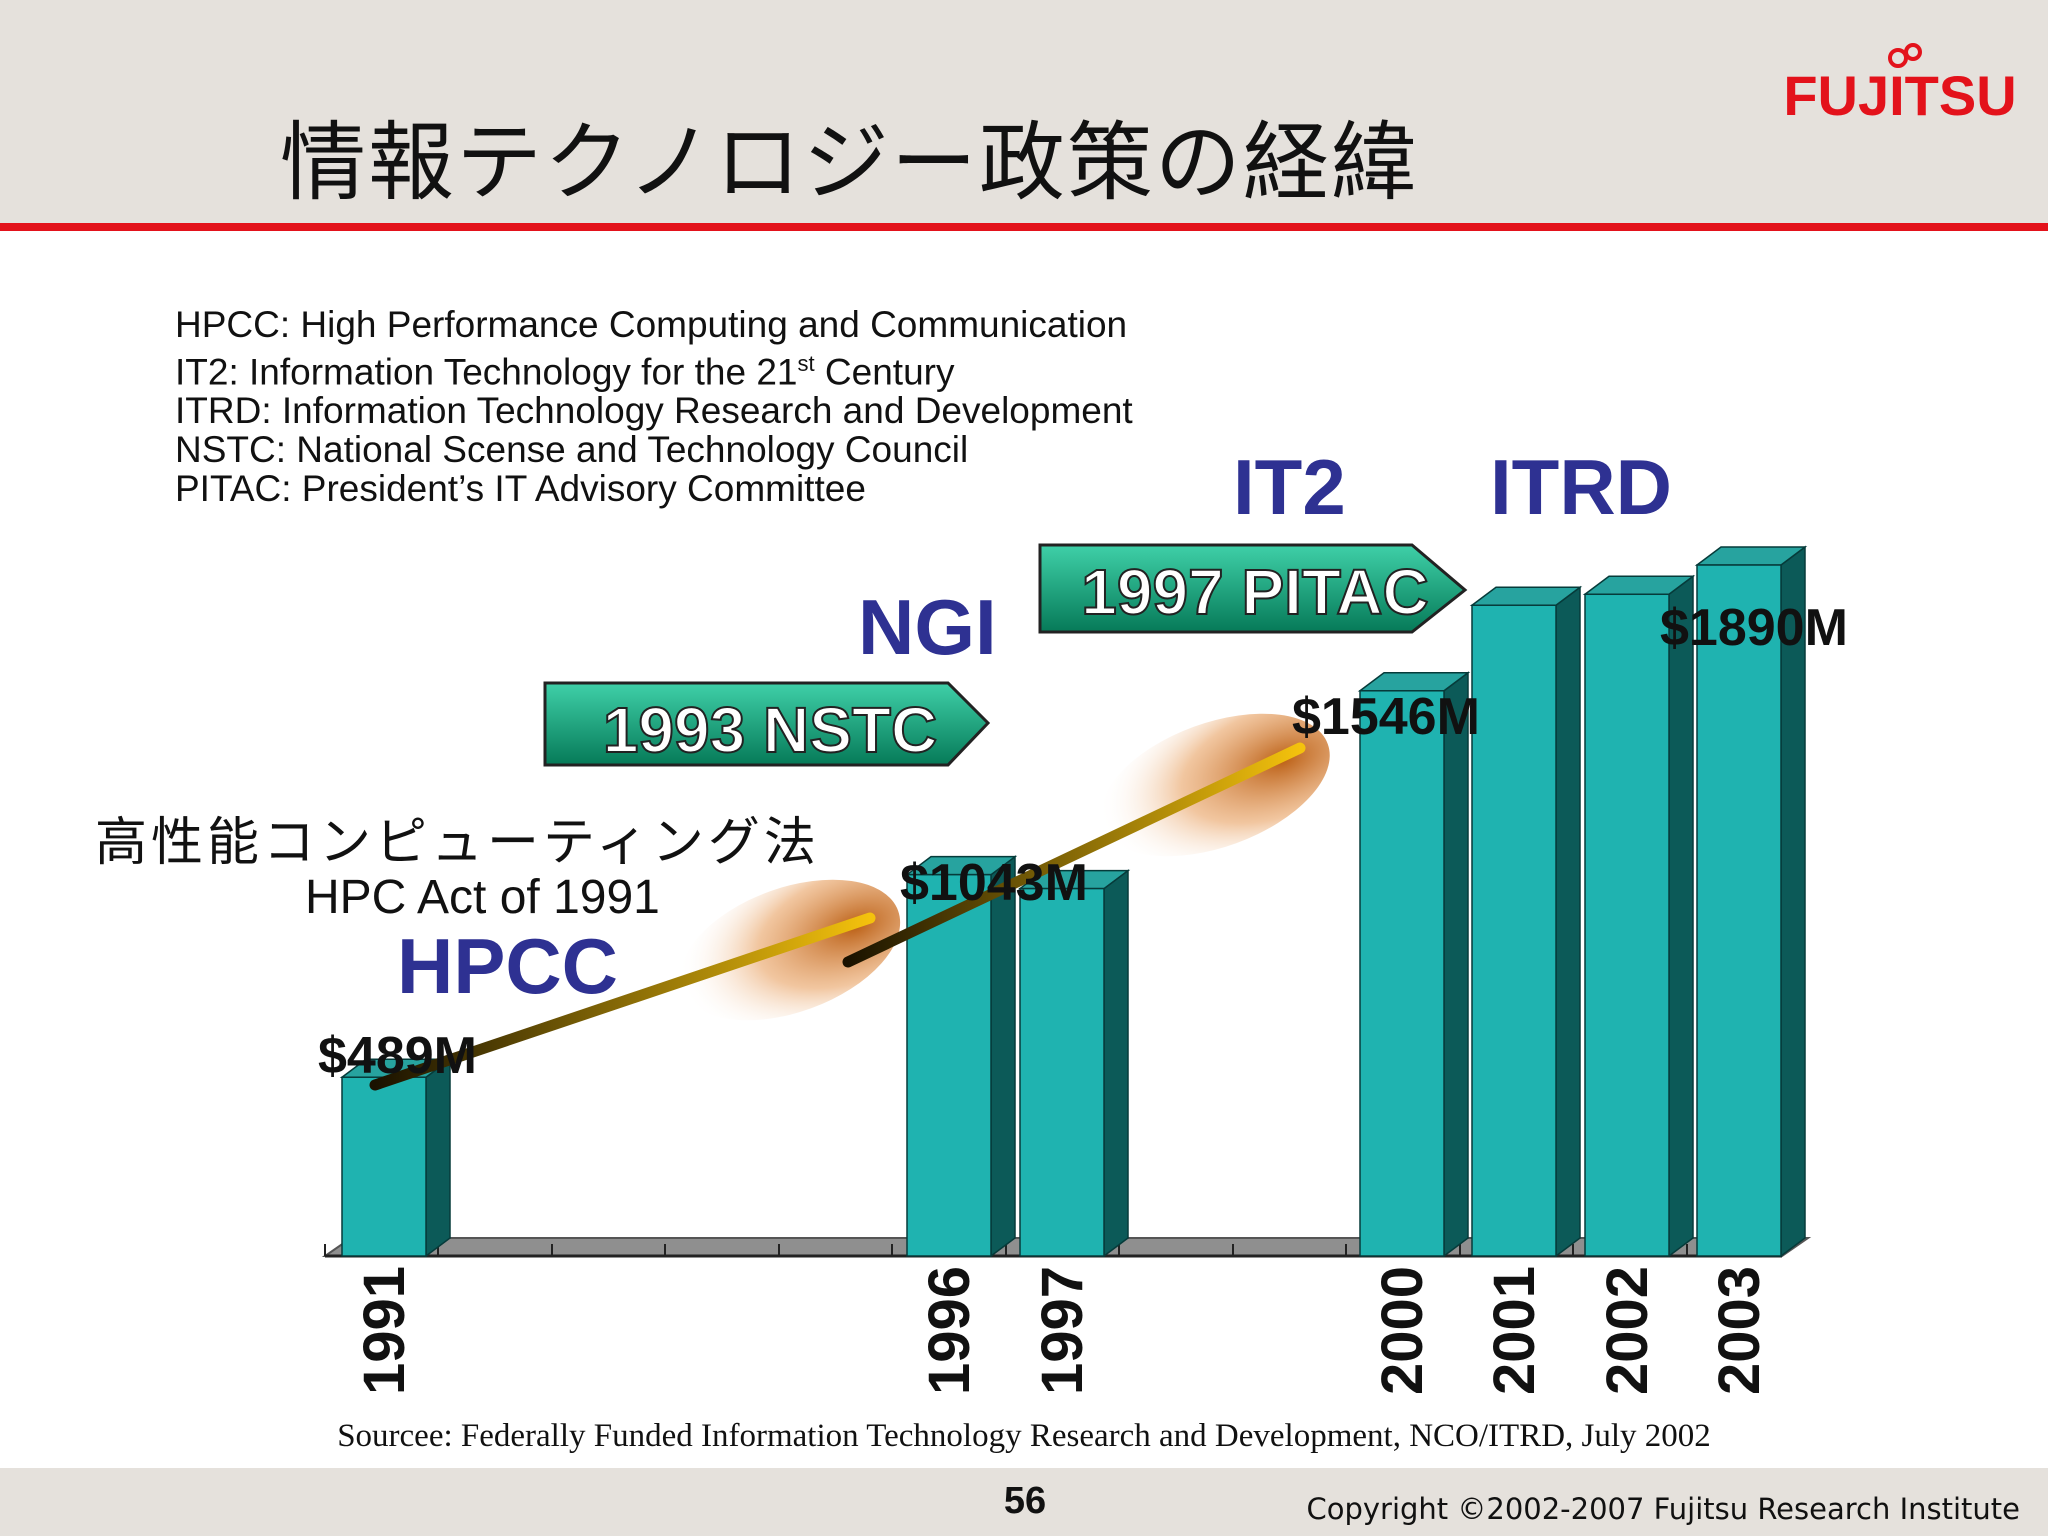 This screenshot has height=1536, width=2048. What do you see at coordinates (949, 1330) in the screenshot?
I see `category-label-1996: 1996` at bounding box center [949, 1330].